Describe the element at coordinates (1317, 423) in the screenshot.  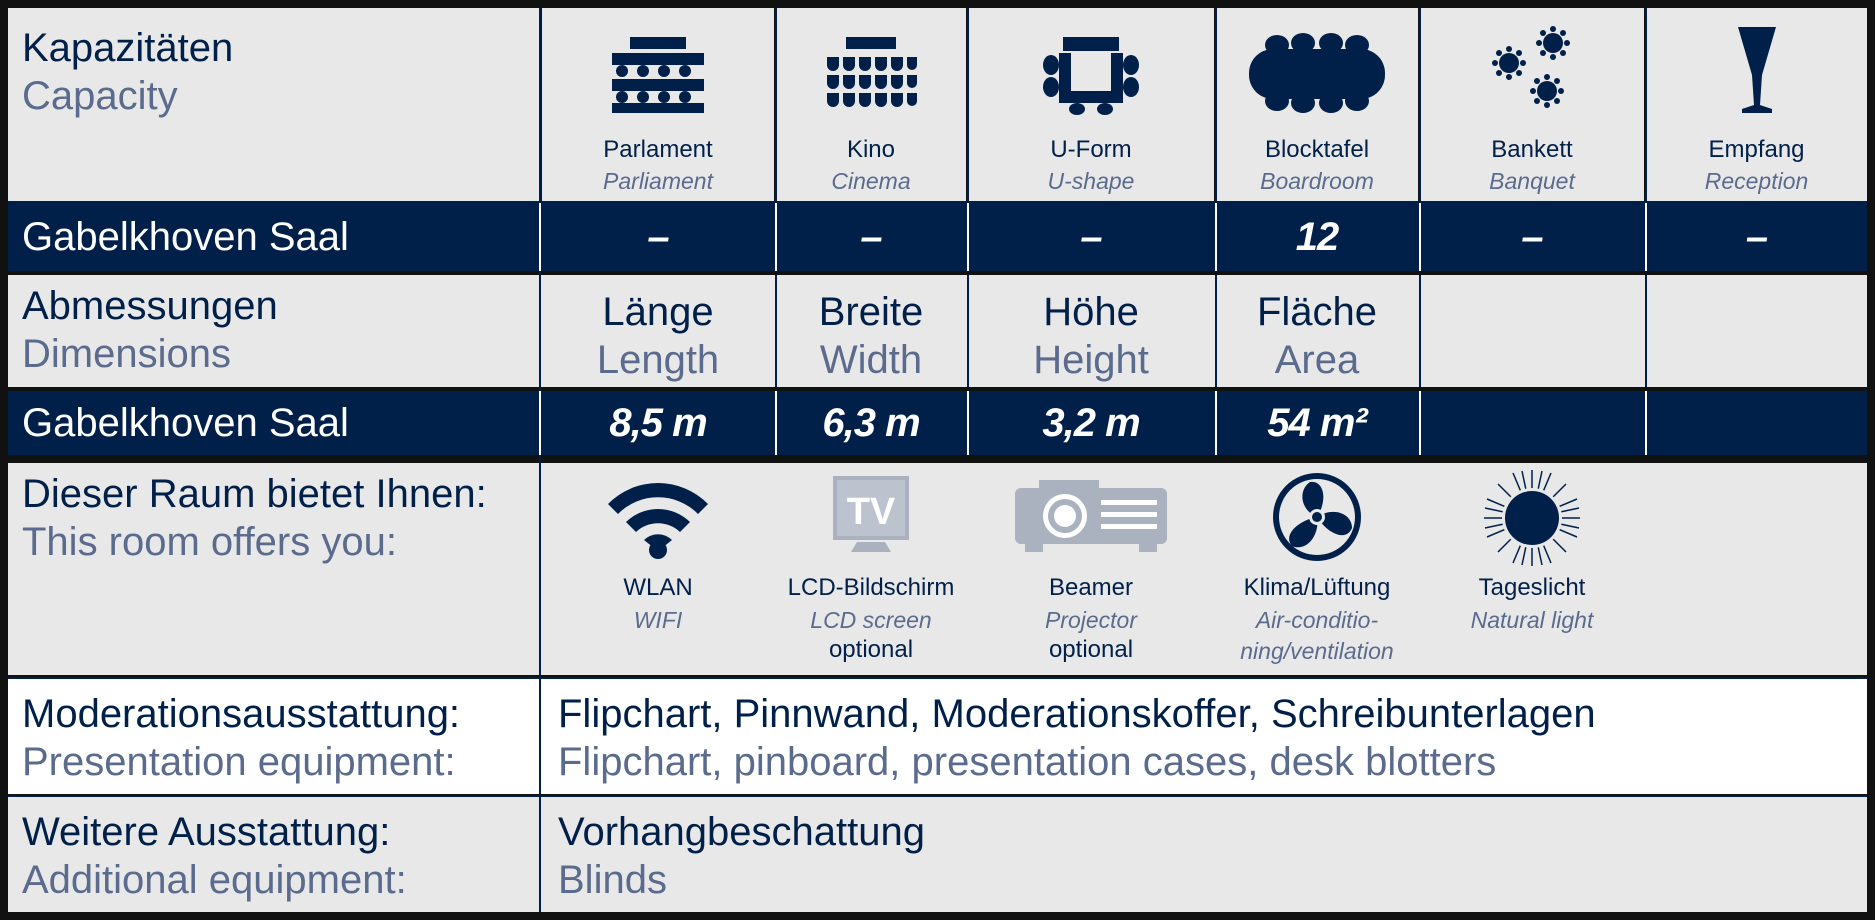
I see `dimension-value-area: 54 m²` at that location.